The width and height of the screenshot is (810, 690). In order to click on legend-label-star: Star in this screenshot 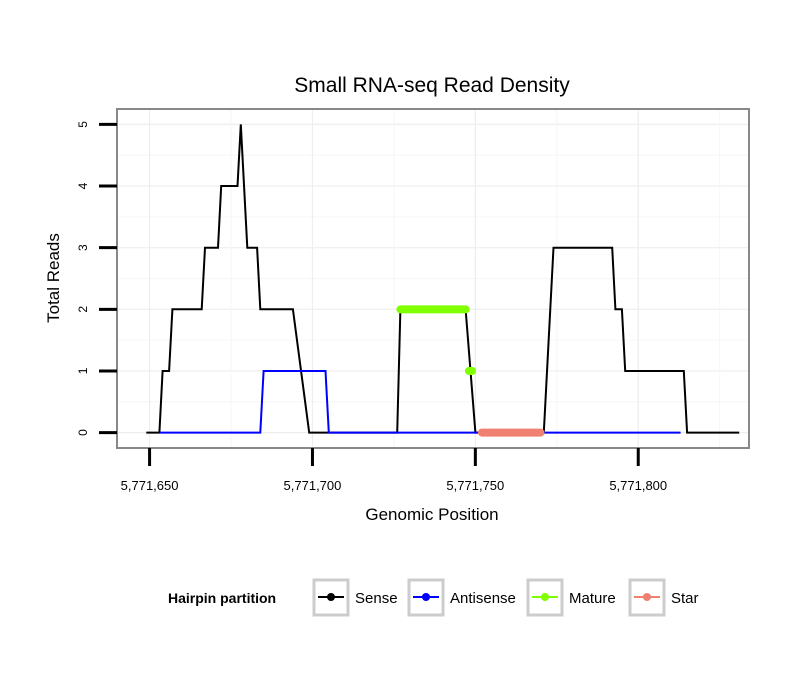, I will do `click(685, 598)`.